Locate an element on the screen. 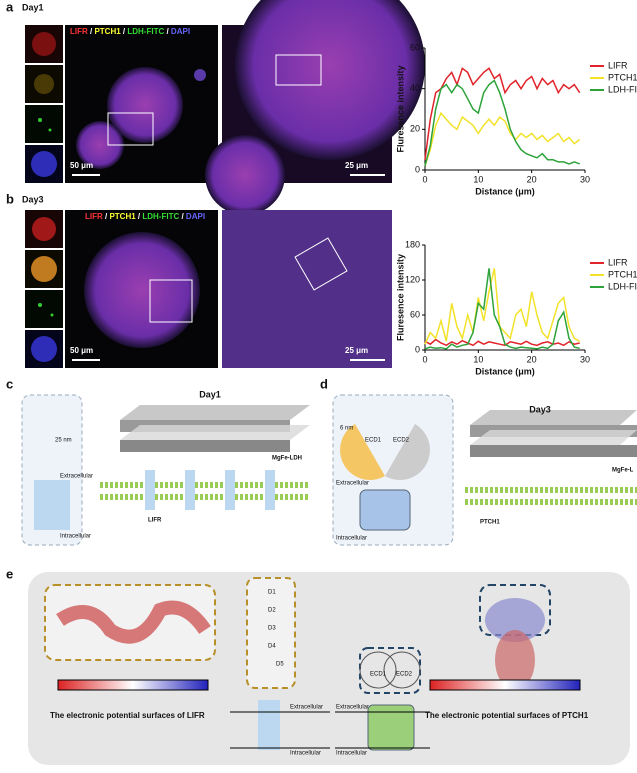 This screenshot has height=773, width=637. diagram-label: 25 nm is located at coordinates (63, 441).